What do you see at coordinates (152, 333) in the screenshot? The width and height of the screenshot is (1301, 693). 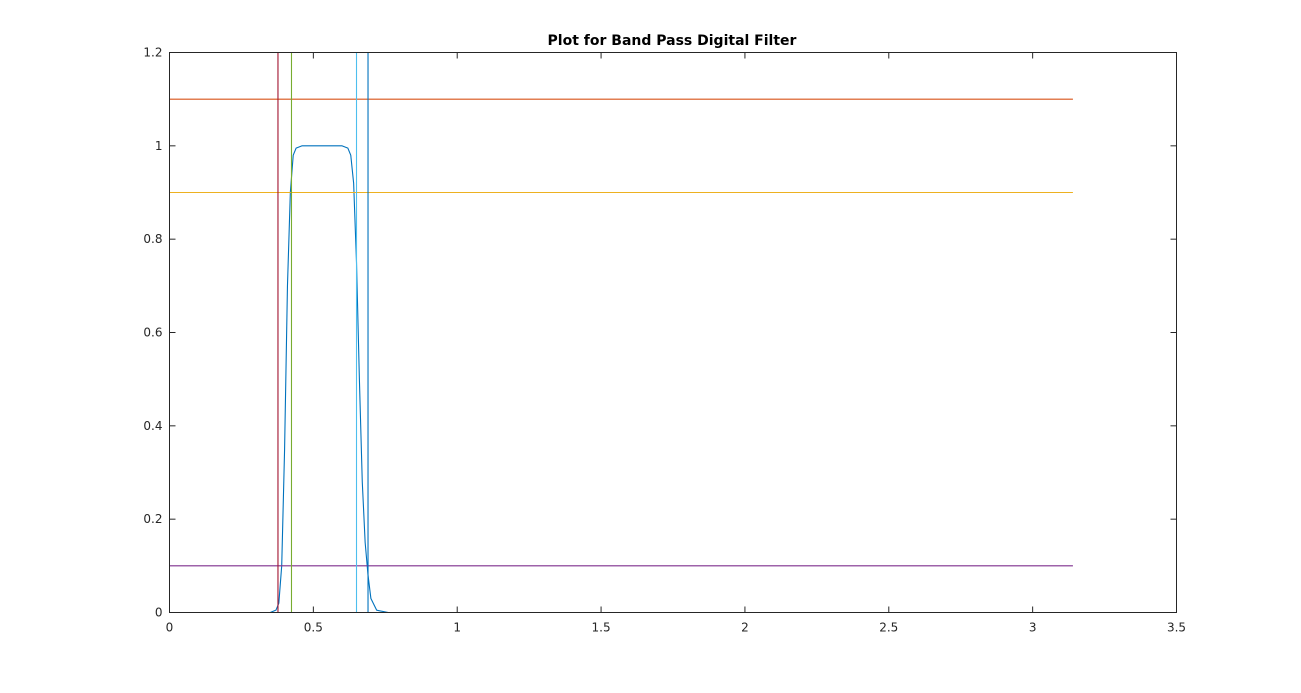 I see `y-tick-label: 0.6` at bounding box center [152, 333].